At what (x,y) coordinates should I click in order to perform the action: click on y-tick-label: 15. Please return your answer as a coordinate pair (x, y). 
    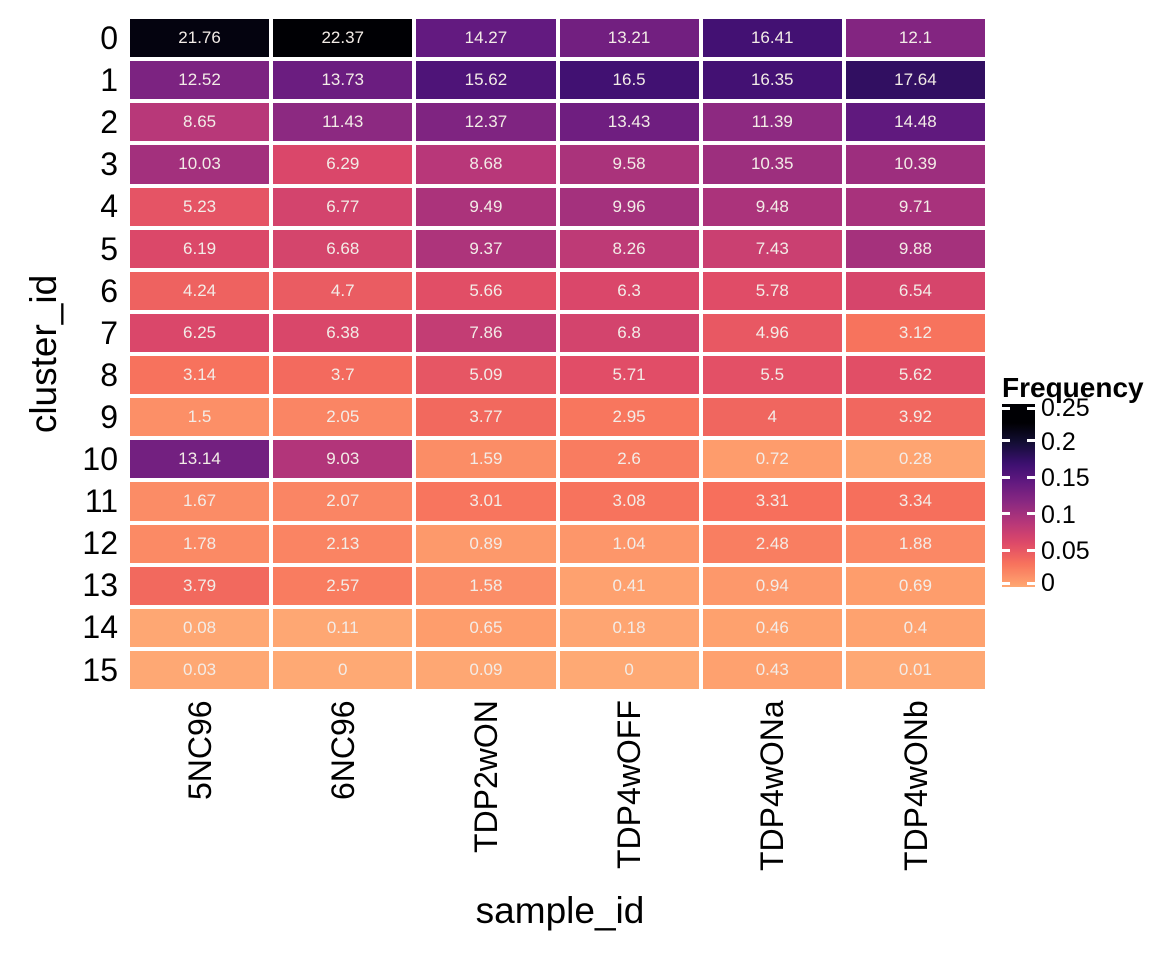
    Looking at the image, I should click on (100, 669).